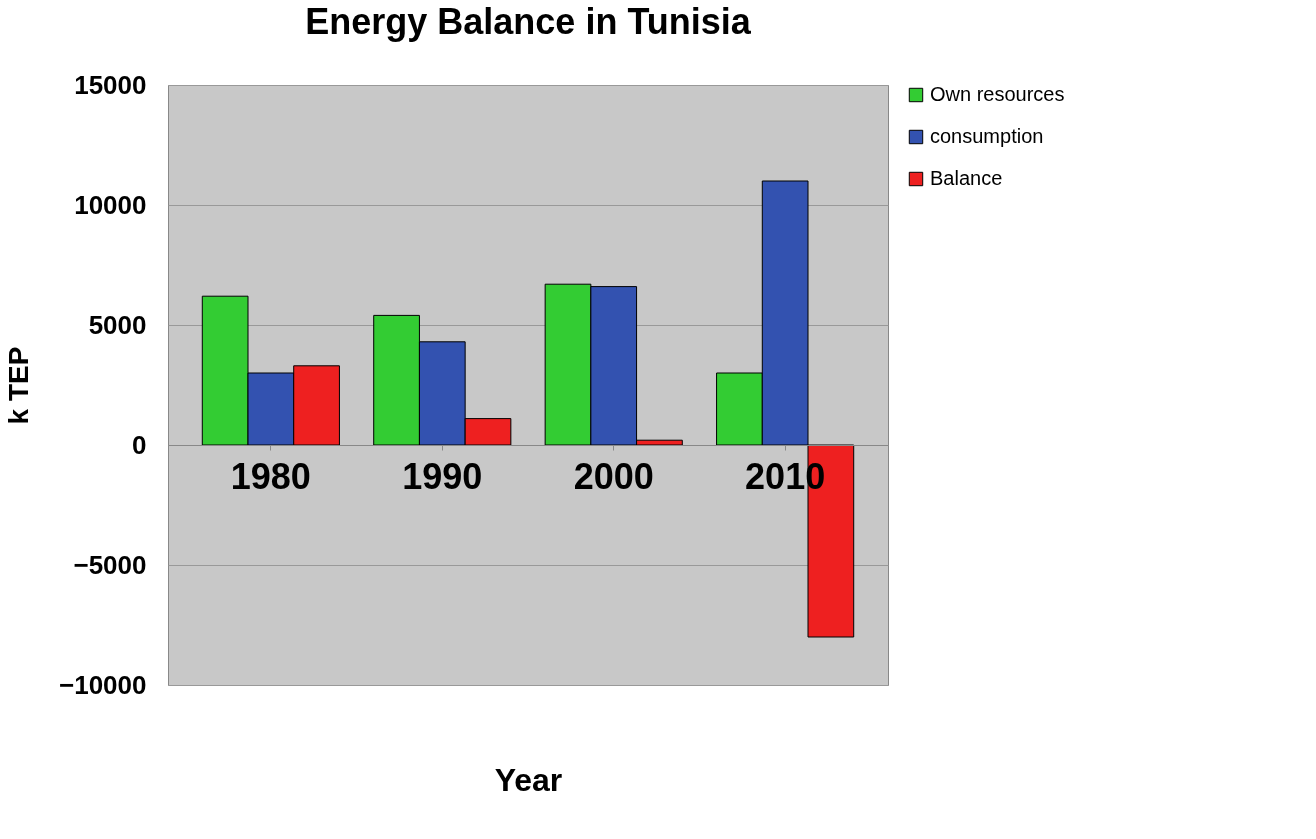  Describe the element at coordinates (270, 476) in the screenshot. I see `x-tick-label: 1980` at that location.